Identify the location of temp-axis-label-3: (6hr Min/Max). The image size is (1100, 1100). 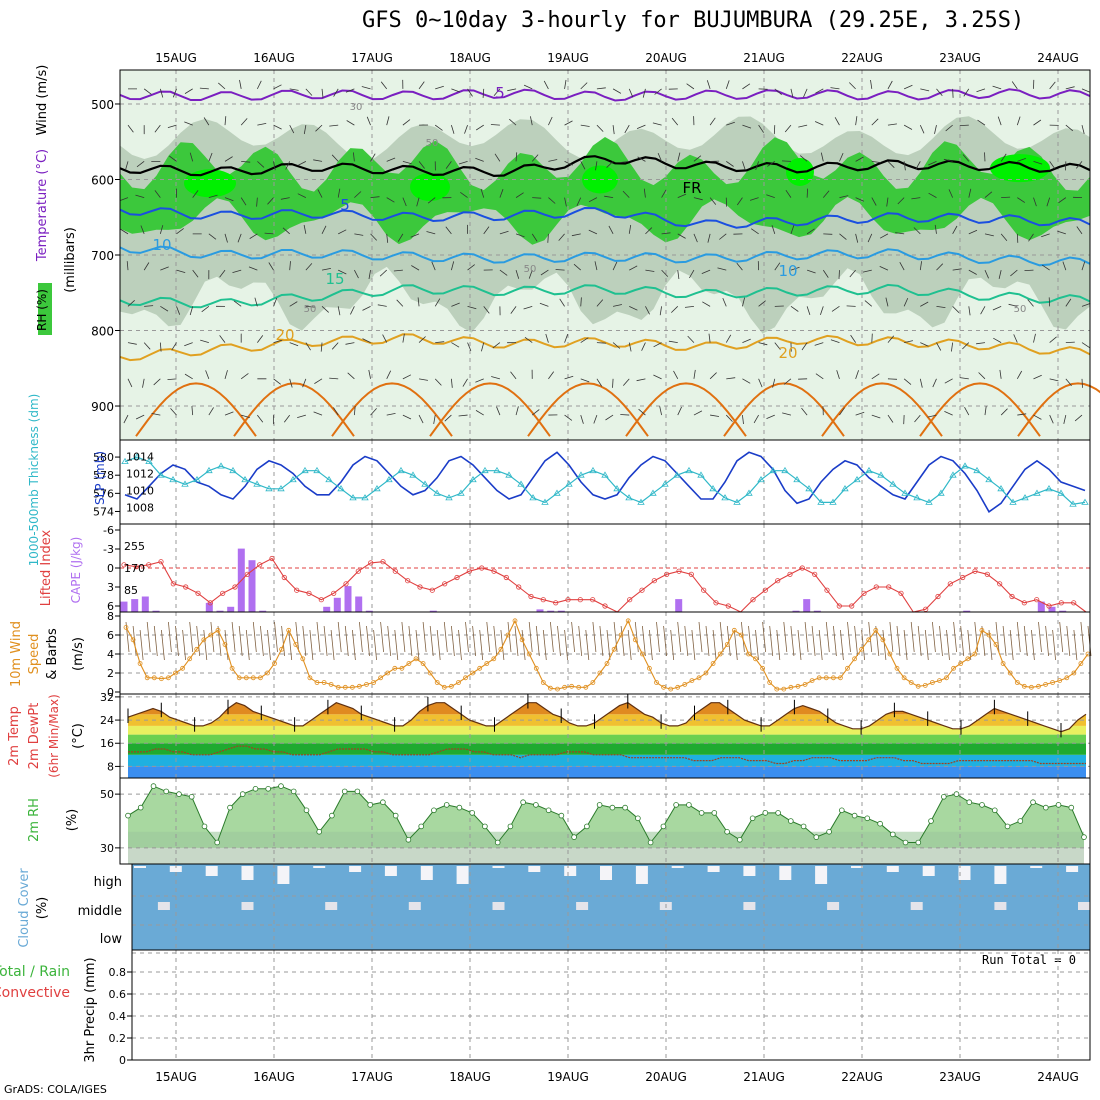
(54, 736).